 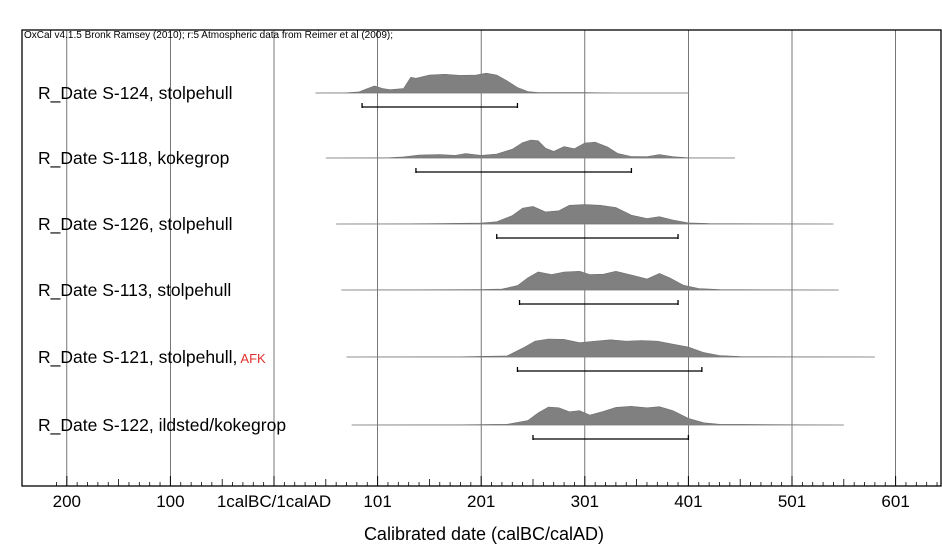 I want to click on series-label-4: R_Date S-121, stolpehull, AFK, so click(x=152, y=357).